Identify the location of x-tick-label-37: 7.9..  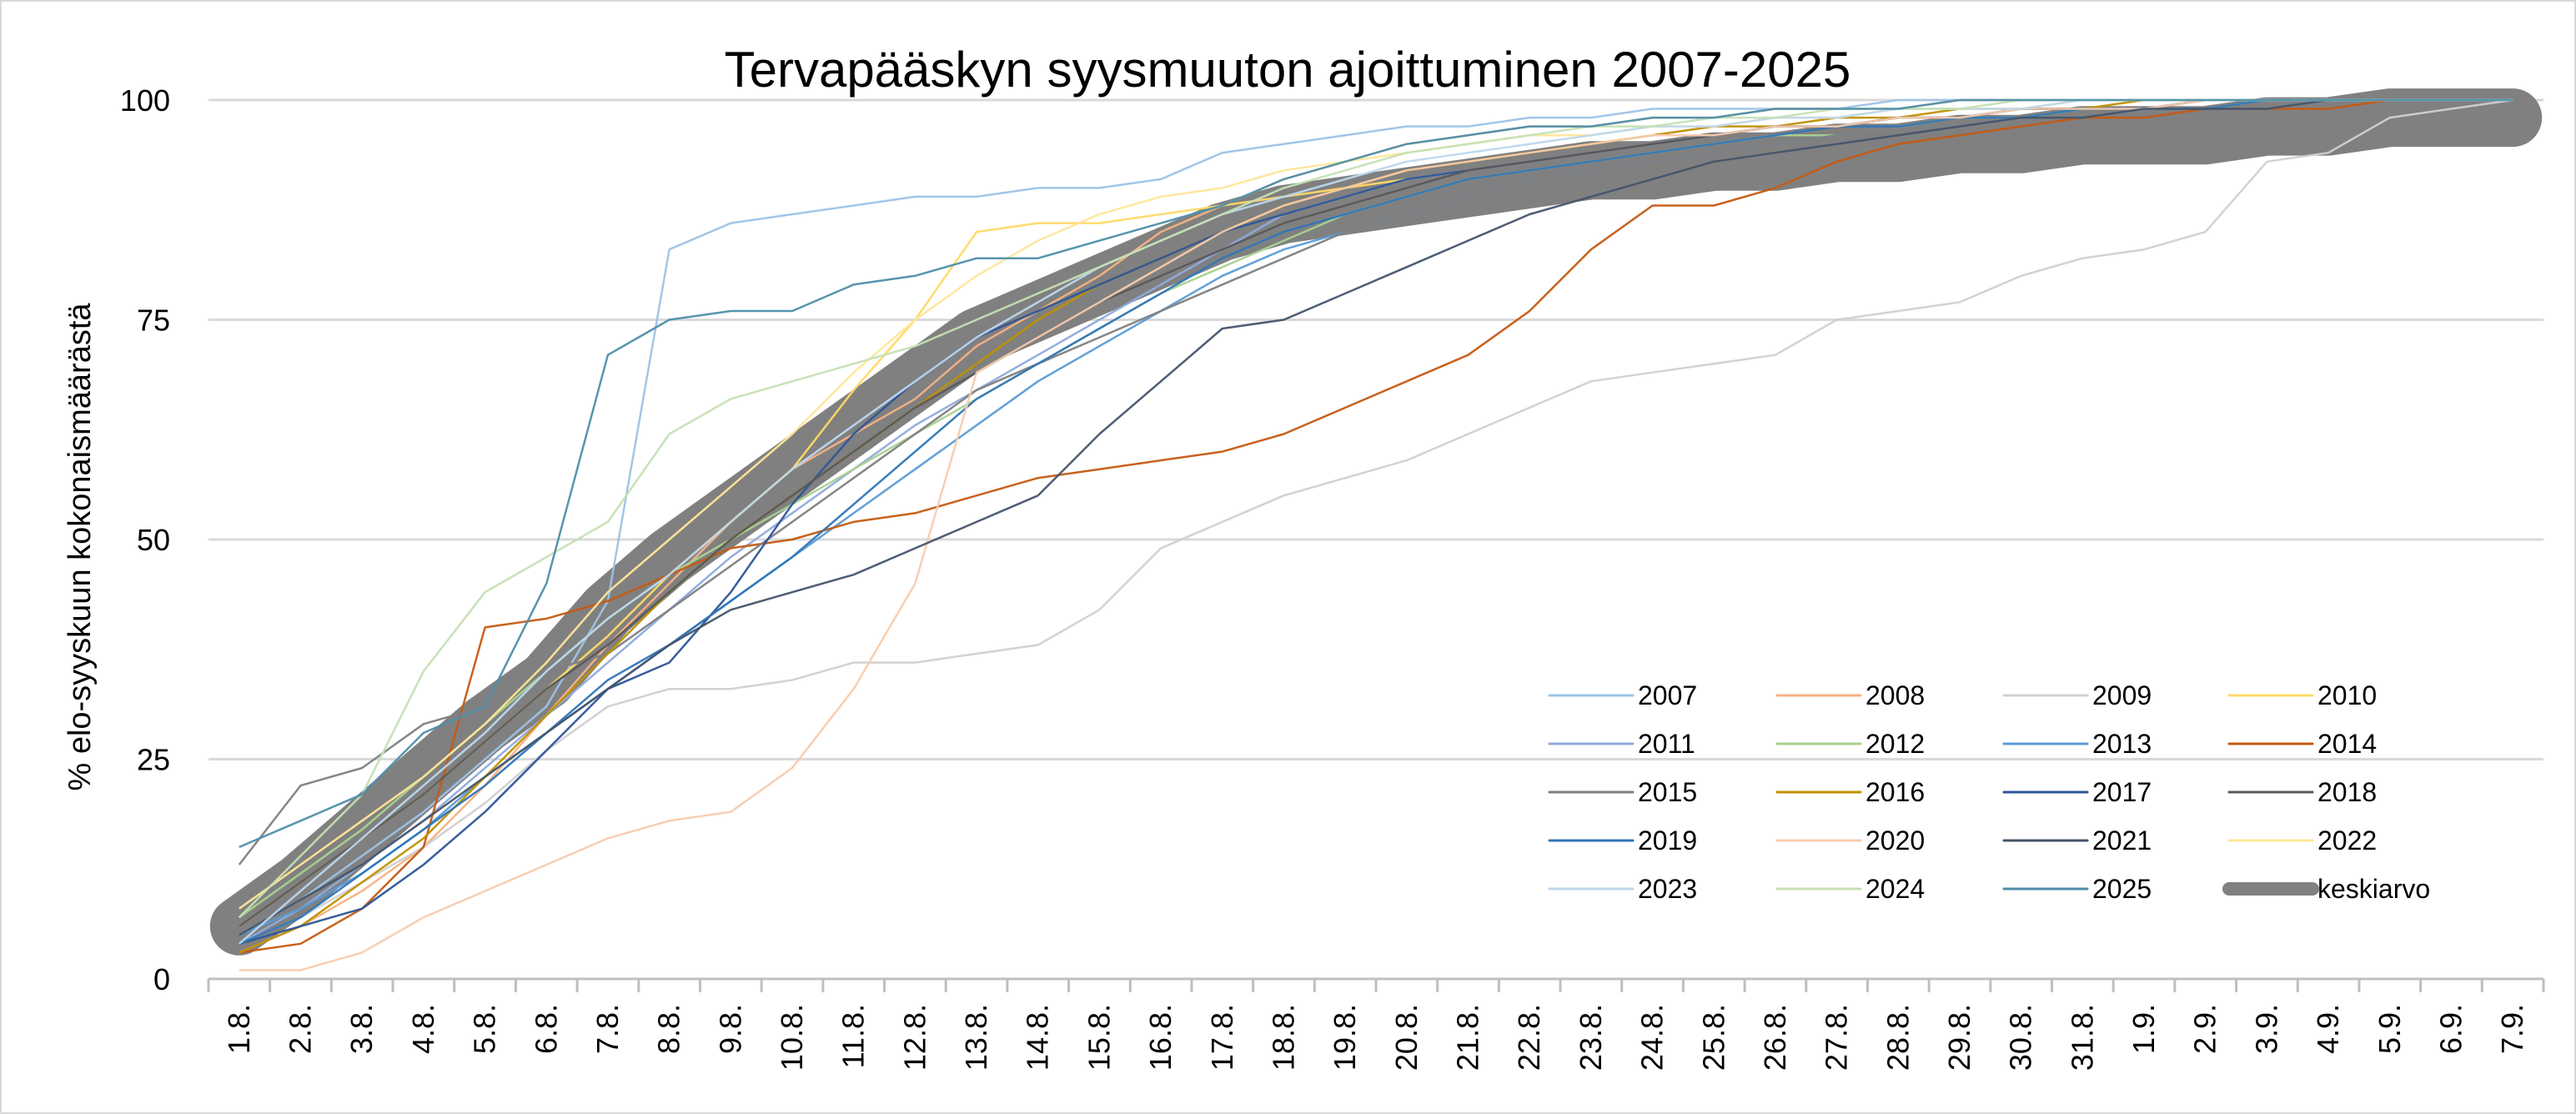
(2512, 1029).